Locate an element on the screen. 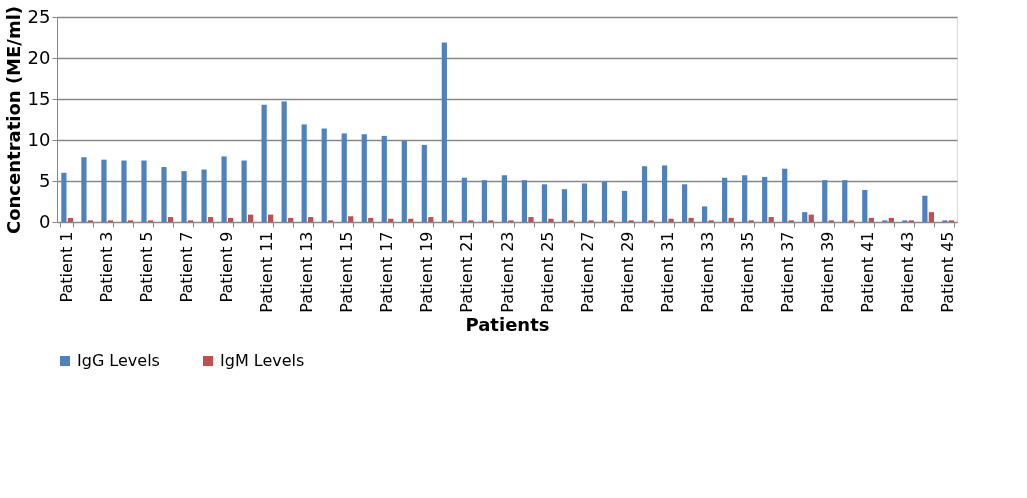 The image size is (1027, 498). legend-label: IgM Levels is located at coordinates (262, 360).